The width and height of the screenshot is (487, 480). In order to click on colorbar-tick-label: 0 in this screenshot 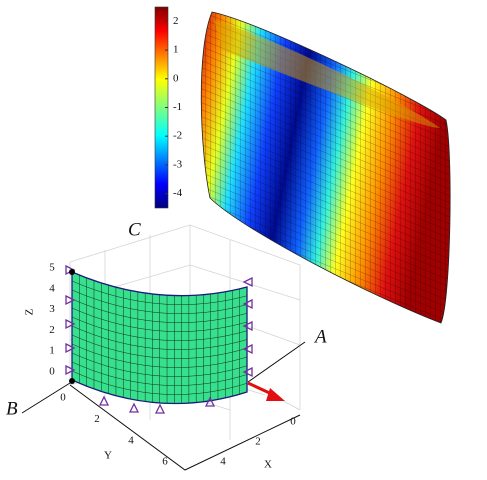, I will do `click(176, 78)`.